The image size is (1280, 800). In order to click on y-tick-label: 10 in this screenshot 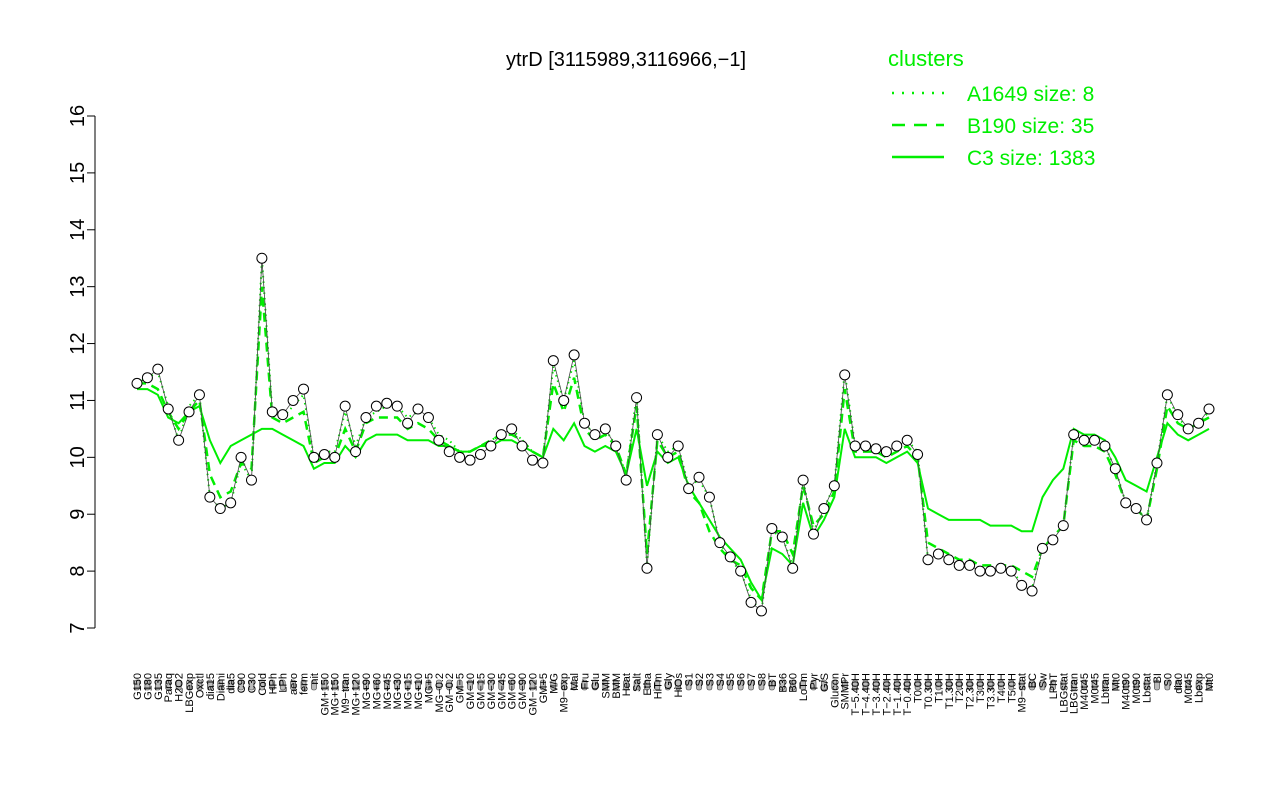, I will do `click(78, 457)`.